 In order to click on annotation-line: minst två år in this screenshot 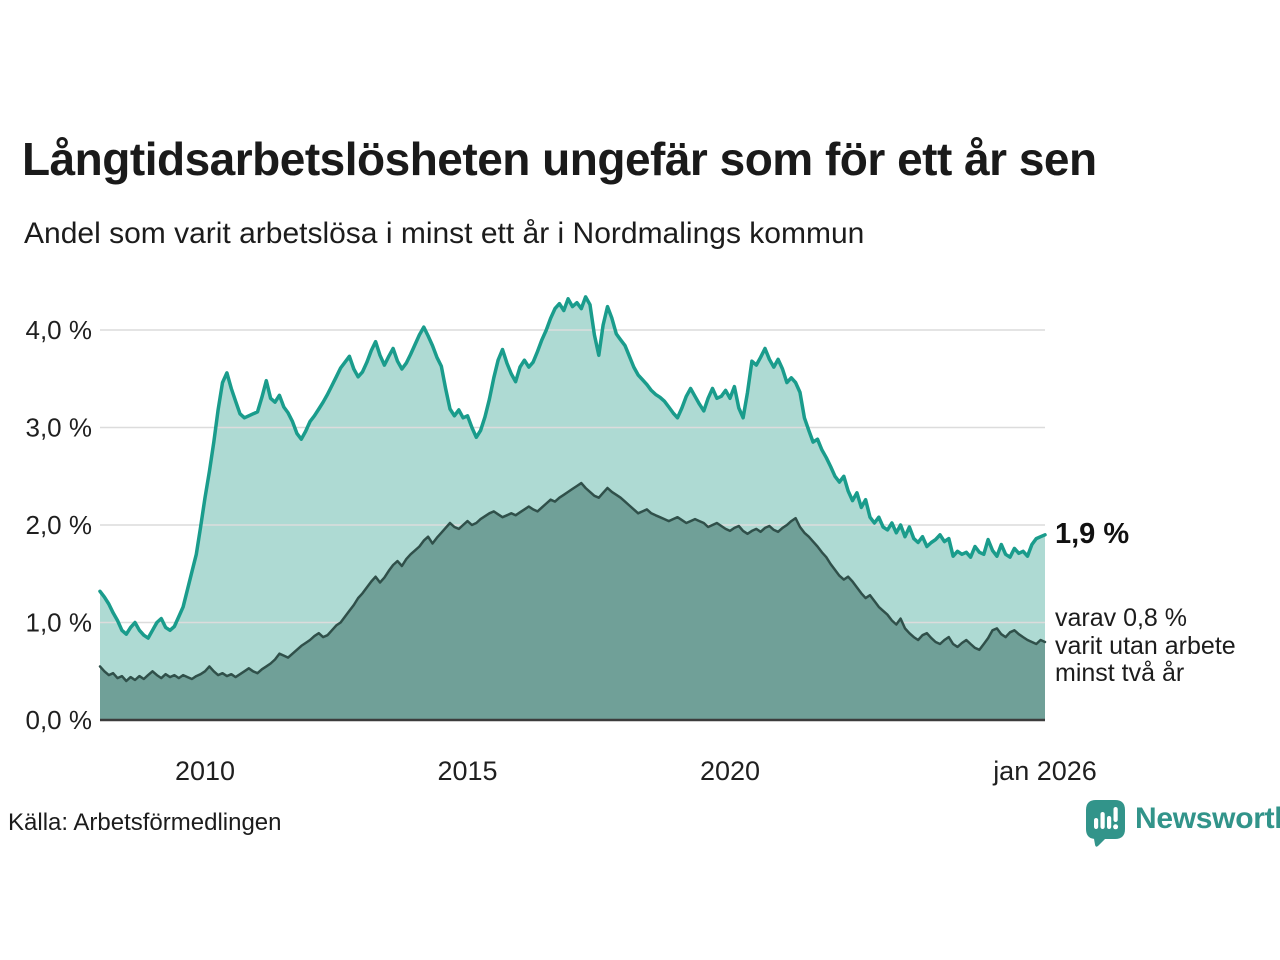, I will do `click(1120, 673)`.